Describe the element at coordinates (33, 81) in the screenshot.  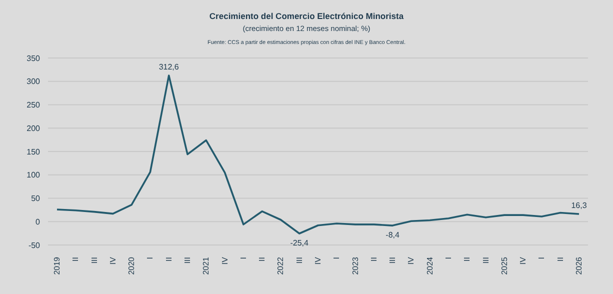
I see `y-tick-label: 300` at that location.